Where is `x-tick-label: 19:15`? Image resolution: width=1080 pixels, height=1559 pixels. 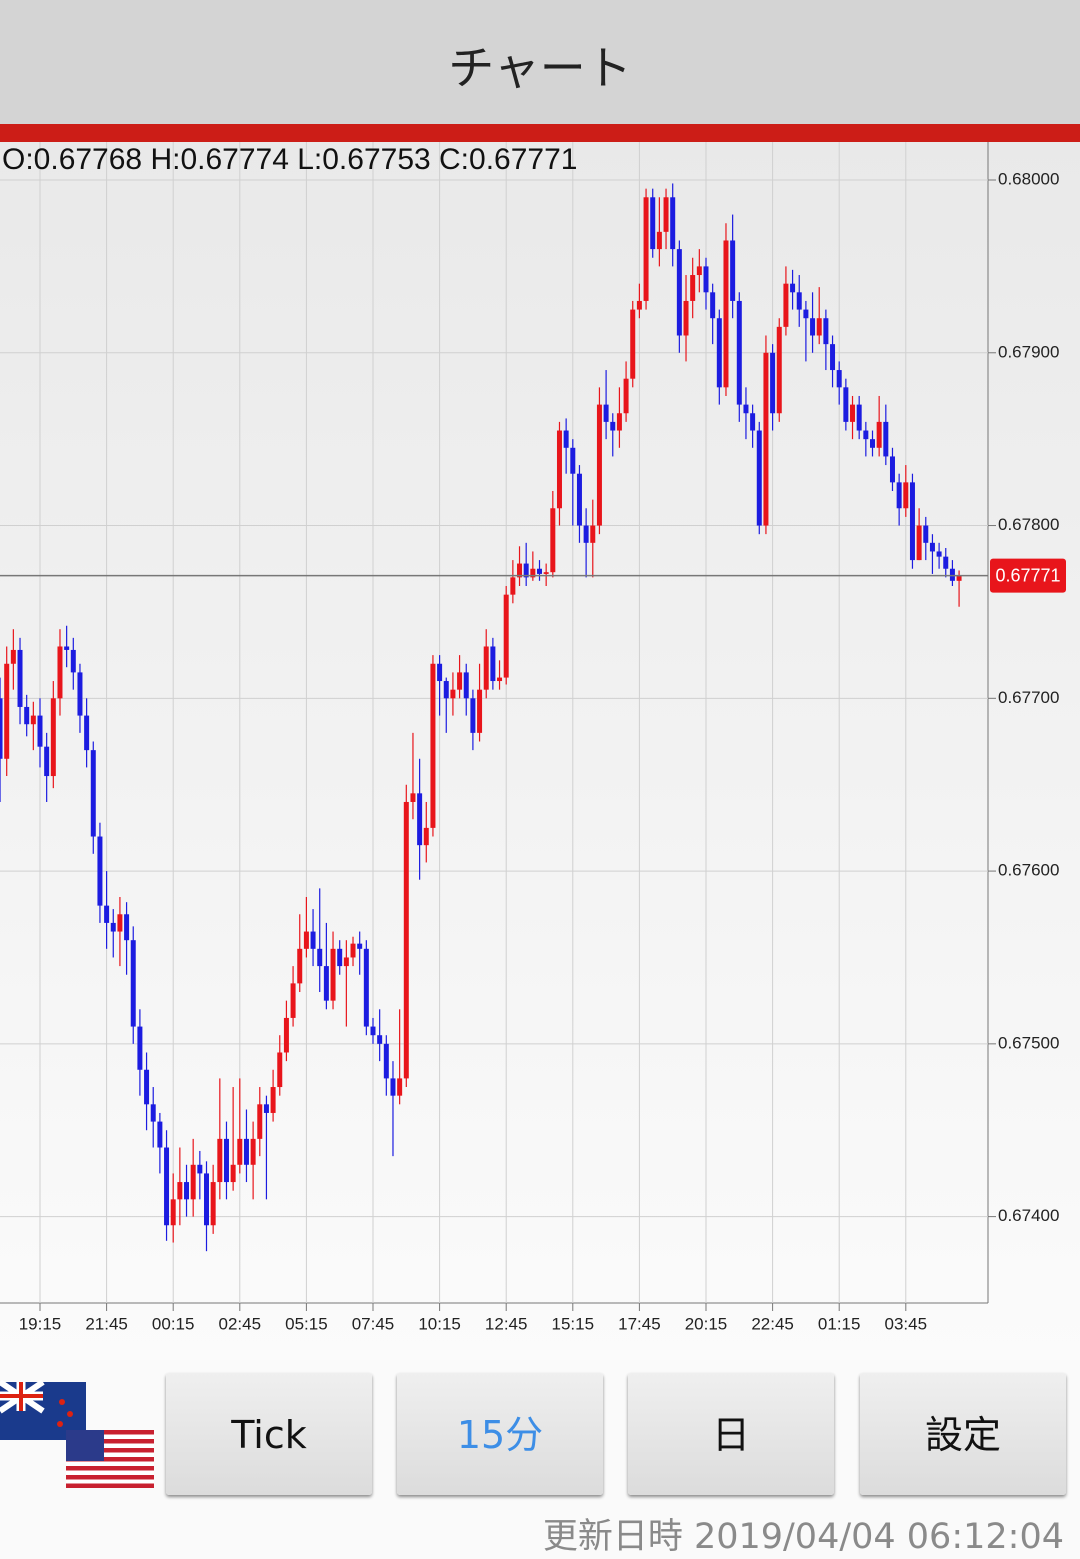 x-tick-label: 19:15 is located at coordinates (40, 1323).